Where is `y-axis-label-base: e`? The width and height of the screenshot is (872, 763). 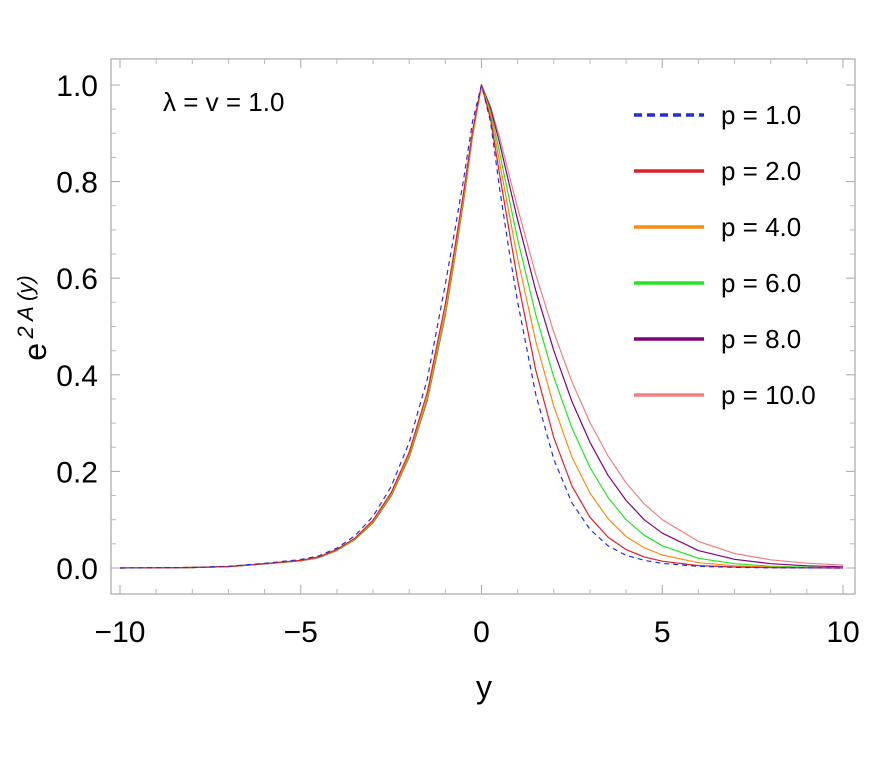 y-axis-label-base: e is located at coordinates (35, 352).